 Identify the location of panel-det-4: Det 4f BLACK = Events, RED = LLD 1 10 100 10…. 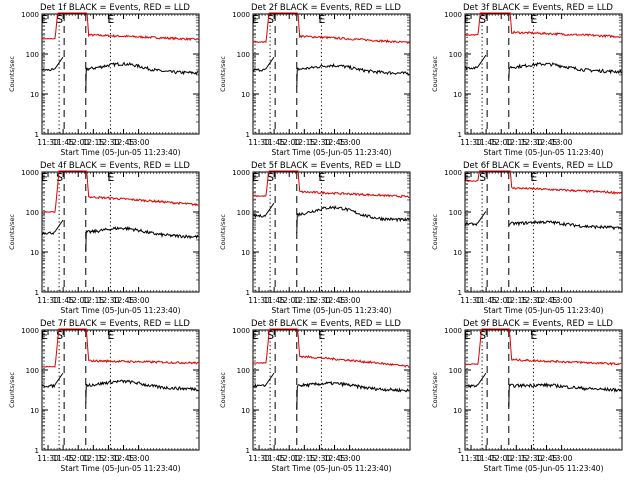
(104, 238).